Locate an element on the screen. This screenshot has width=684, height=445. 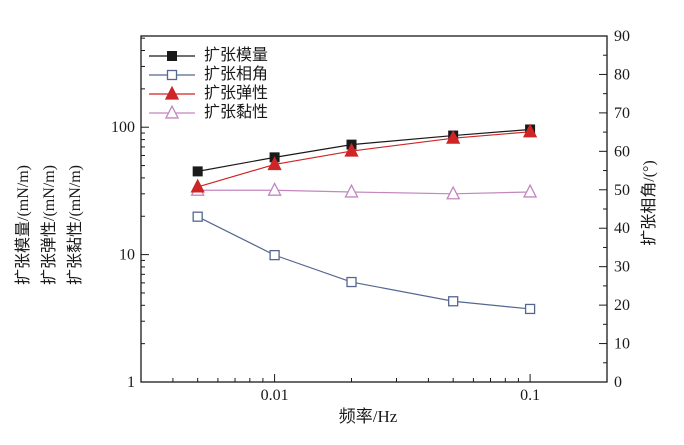
legend-item-viscosity: 扩张黏性 is located at coordinates (208, 112).